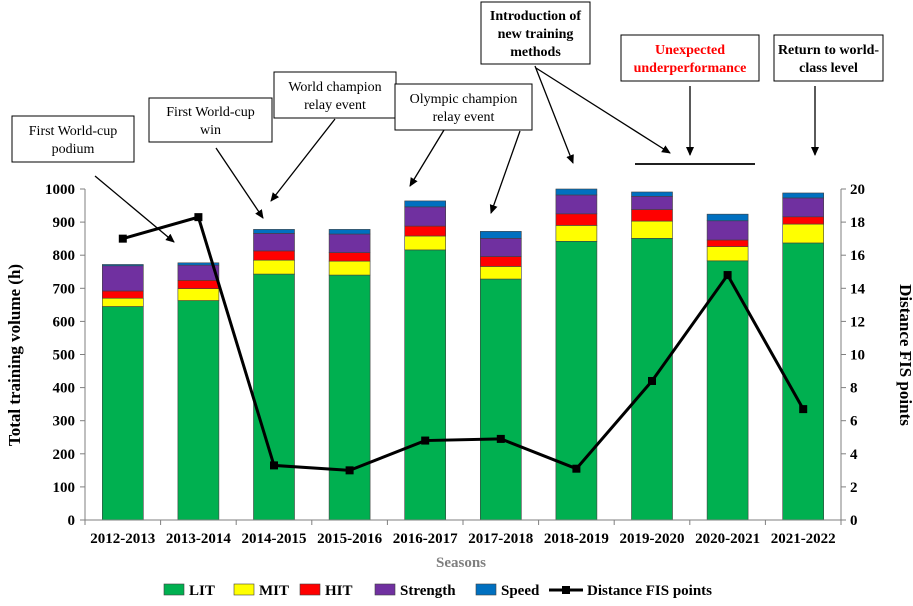 The width and height of the screenshot is (913, 606). What do you see at coordinates (64, 389) in the screenshot?
I see `y-tick-label: 400` at bounding box center [64, 389].